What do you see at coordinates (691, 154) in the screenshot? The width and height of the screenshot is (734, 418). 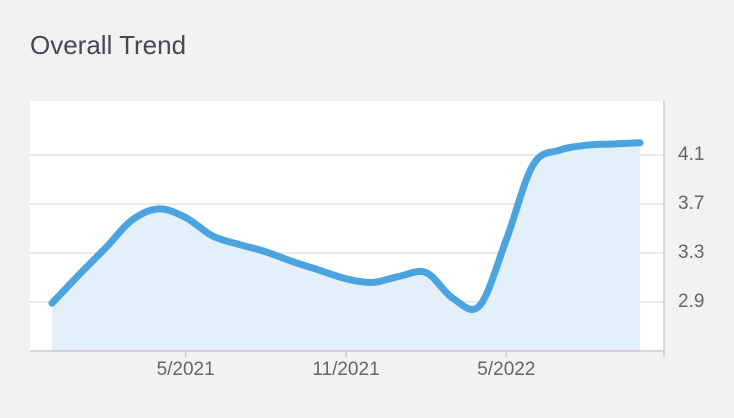 I see `y-tick-label: 4.1` at bounding box center [691, 154].